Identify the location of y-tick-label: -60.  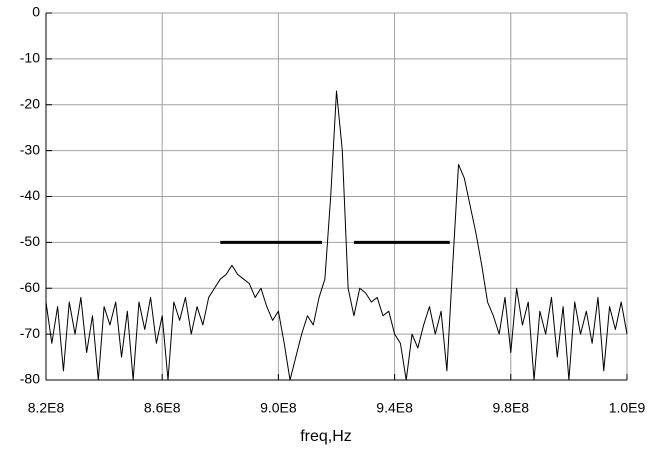
(30, 287).